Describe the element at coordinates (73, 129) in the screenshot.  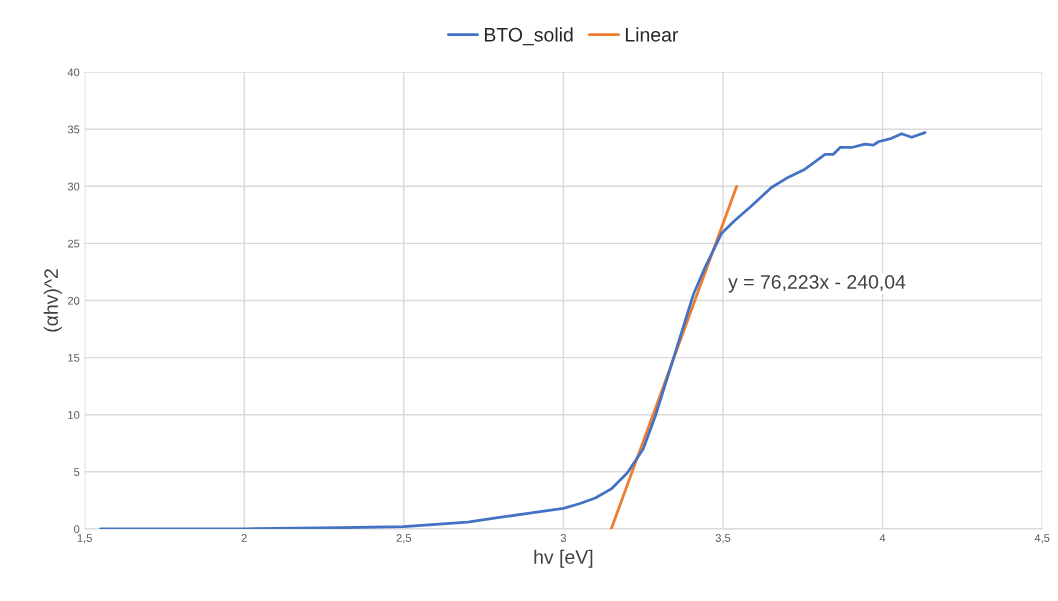
I see `y-tick-label: 35` at that location.